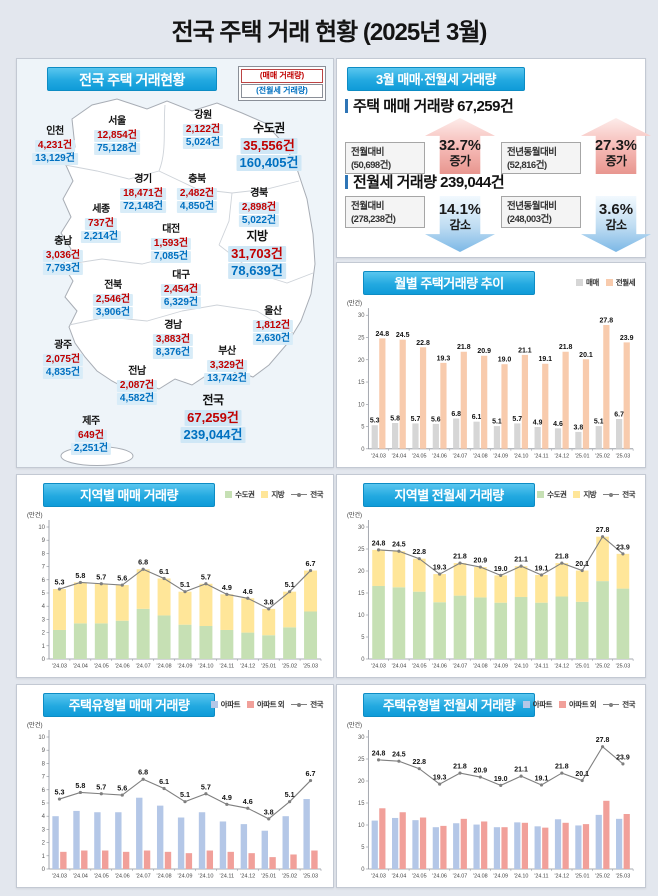  I want to click on stat-label-box: 전년동월대비 (52,816건), so click(541, 158).